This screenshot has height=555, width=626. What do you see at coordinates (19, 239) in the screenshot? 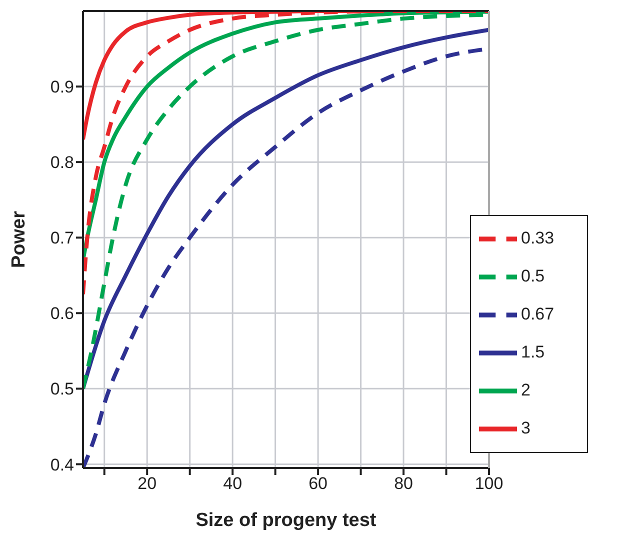
I see `y-axis-title: Power` at bounding box center [19, 239].